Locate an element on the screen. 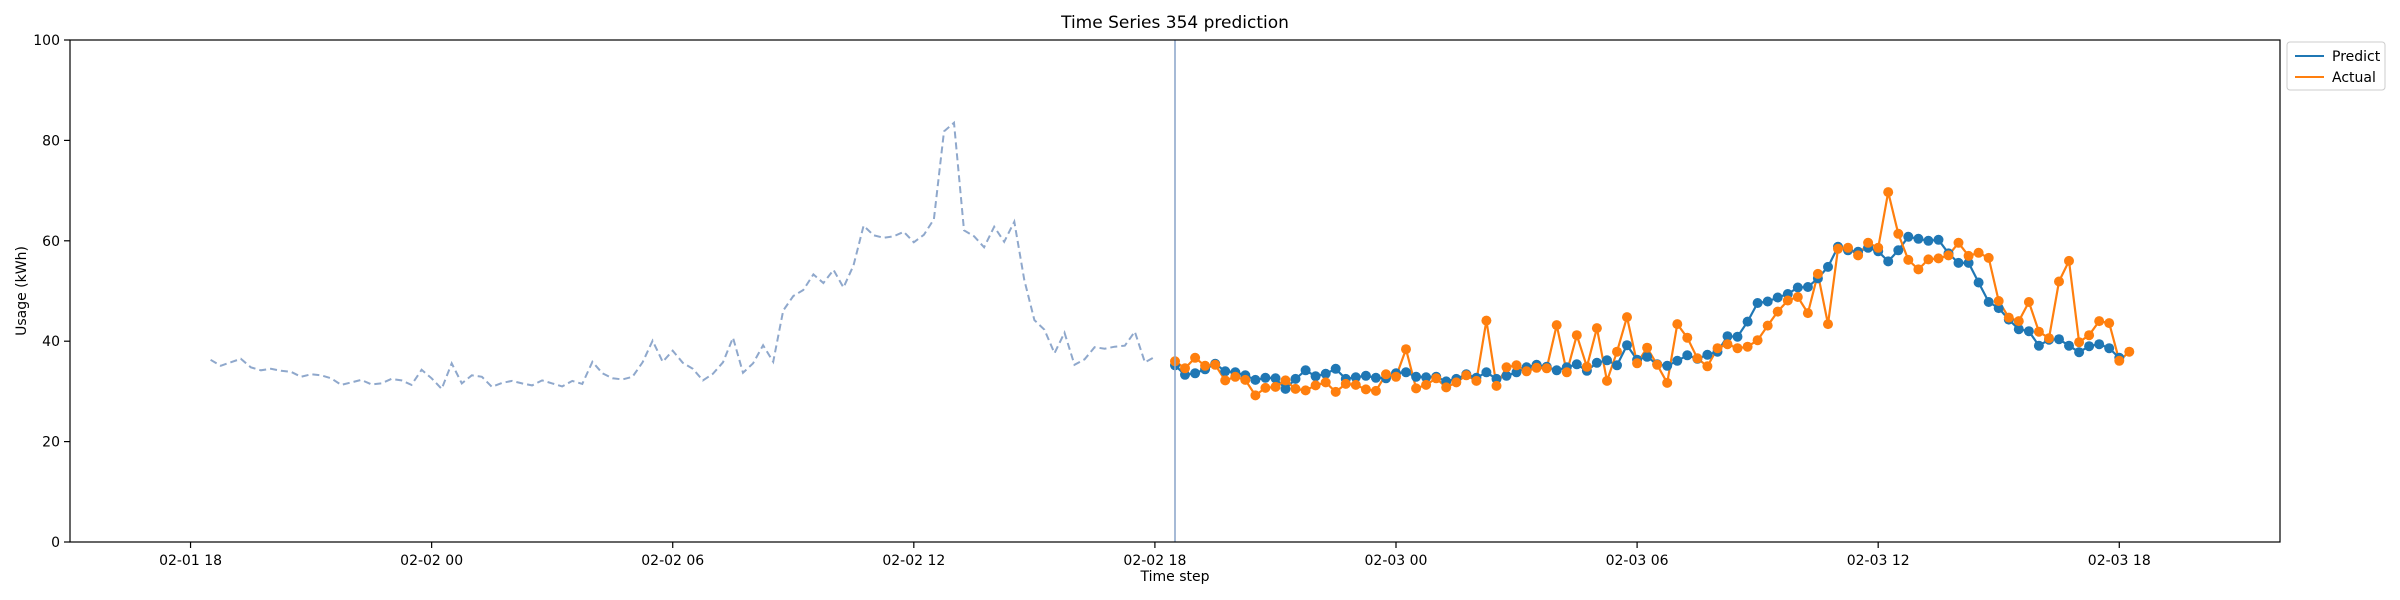 This screenshot has height=600, width=2400. x-tick-label: 02-03 12 is located at coordinates (1878, 561).